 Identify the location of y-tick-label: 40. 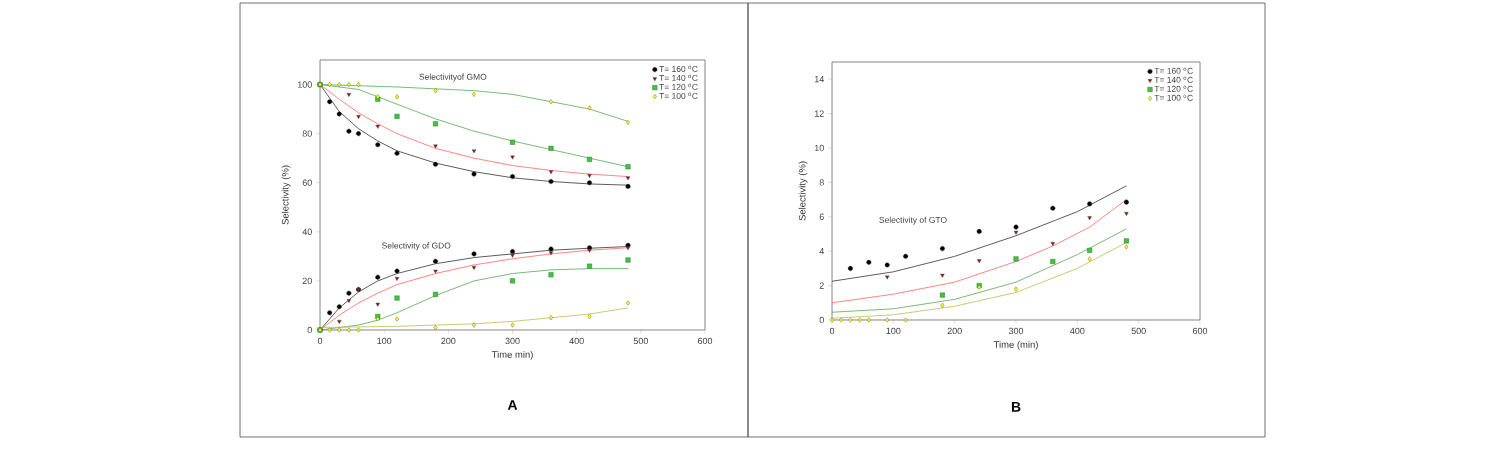
(307, 231).